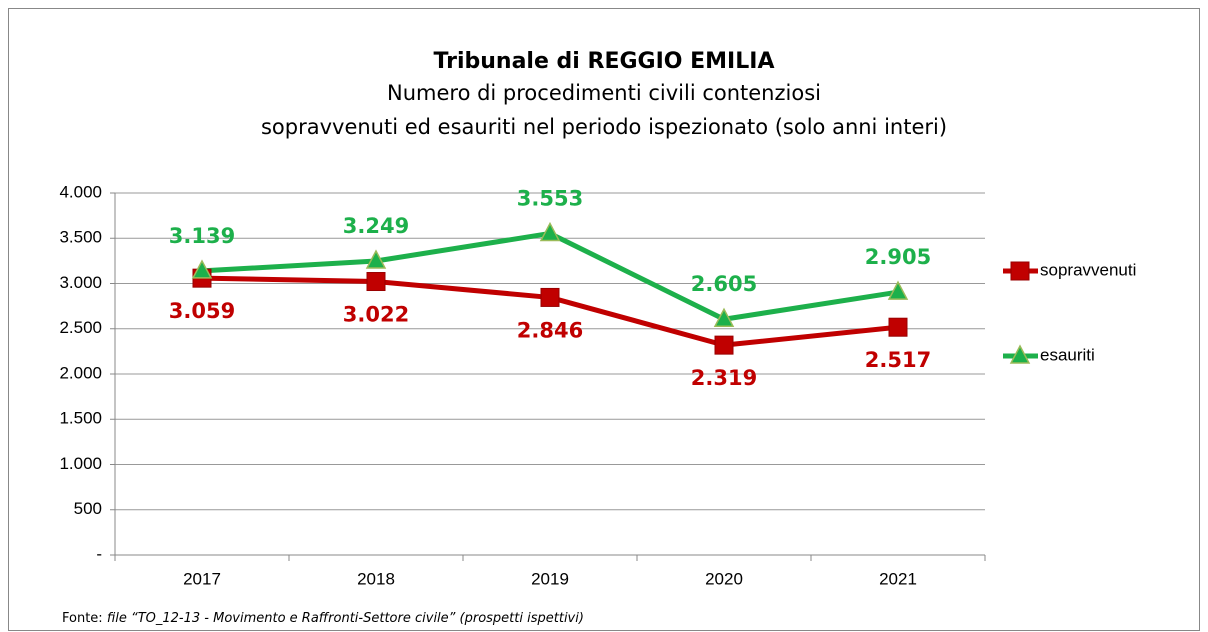  I want to click on x-tick-label: 2017, so click(202, 578).